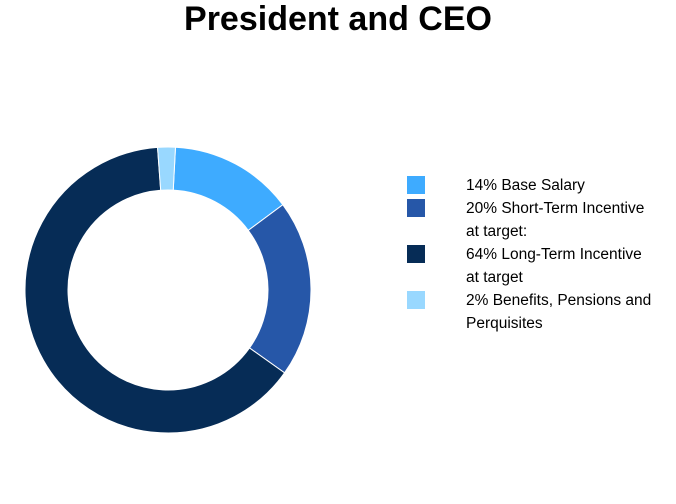  I want to click on legend-swatch-short-term-incentive, so click(416, 208).